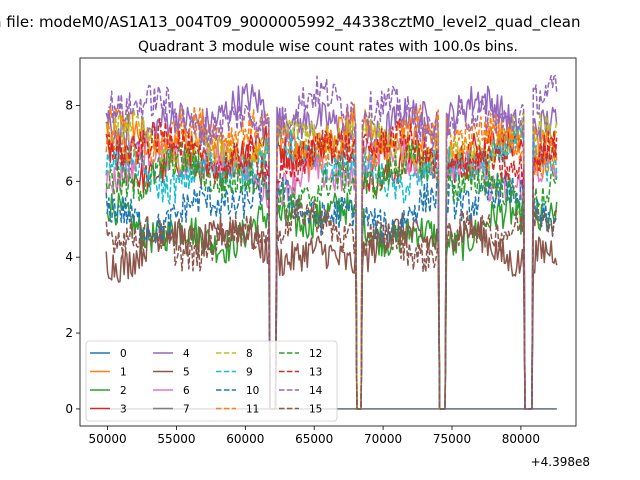 This screenshot has height=480, width=640. What do you see at coordinates (123, 410) in the screenshot?
I see `legend-label: 3` at bounding box center [123, 410].